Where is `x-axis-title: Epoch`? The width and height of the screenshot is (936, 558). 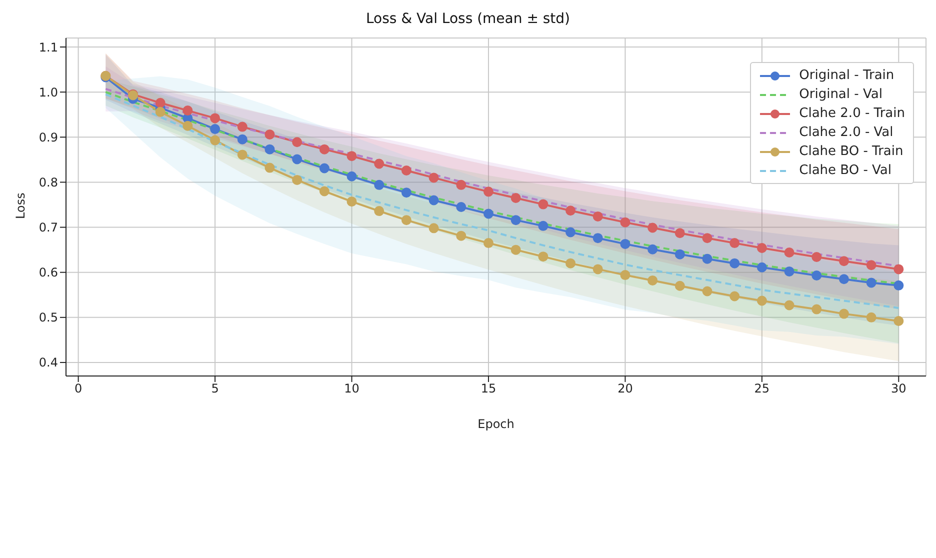
x-axis-title: Epoch is located at coordinates (496, 424).